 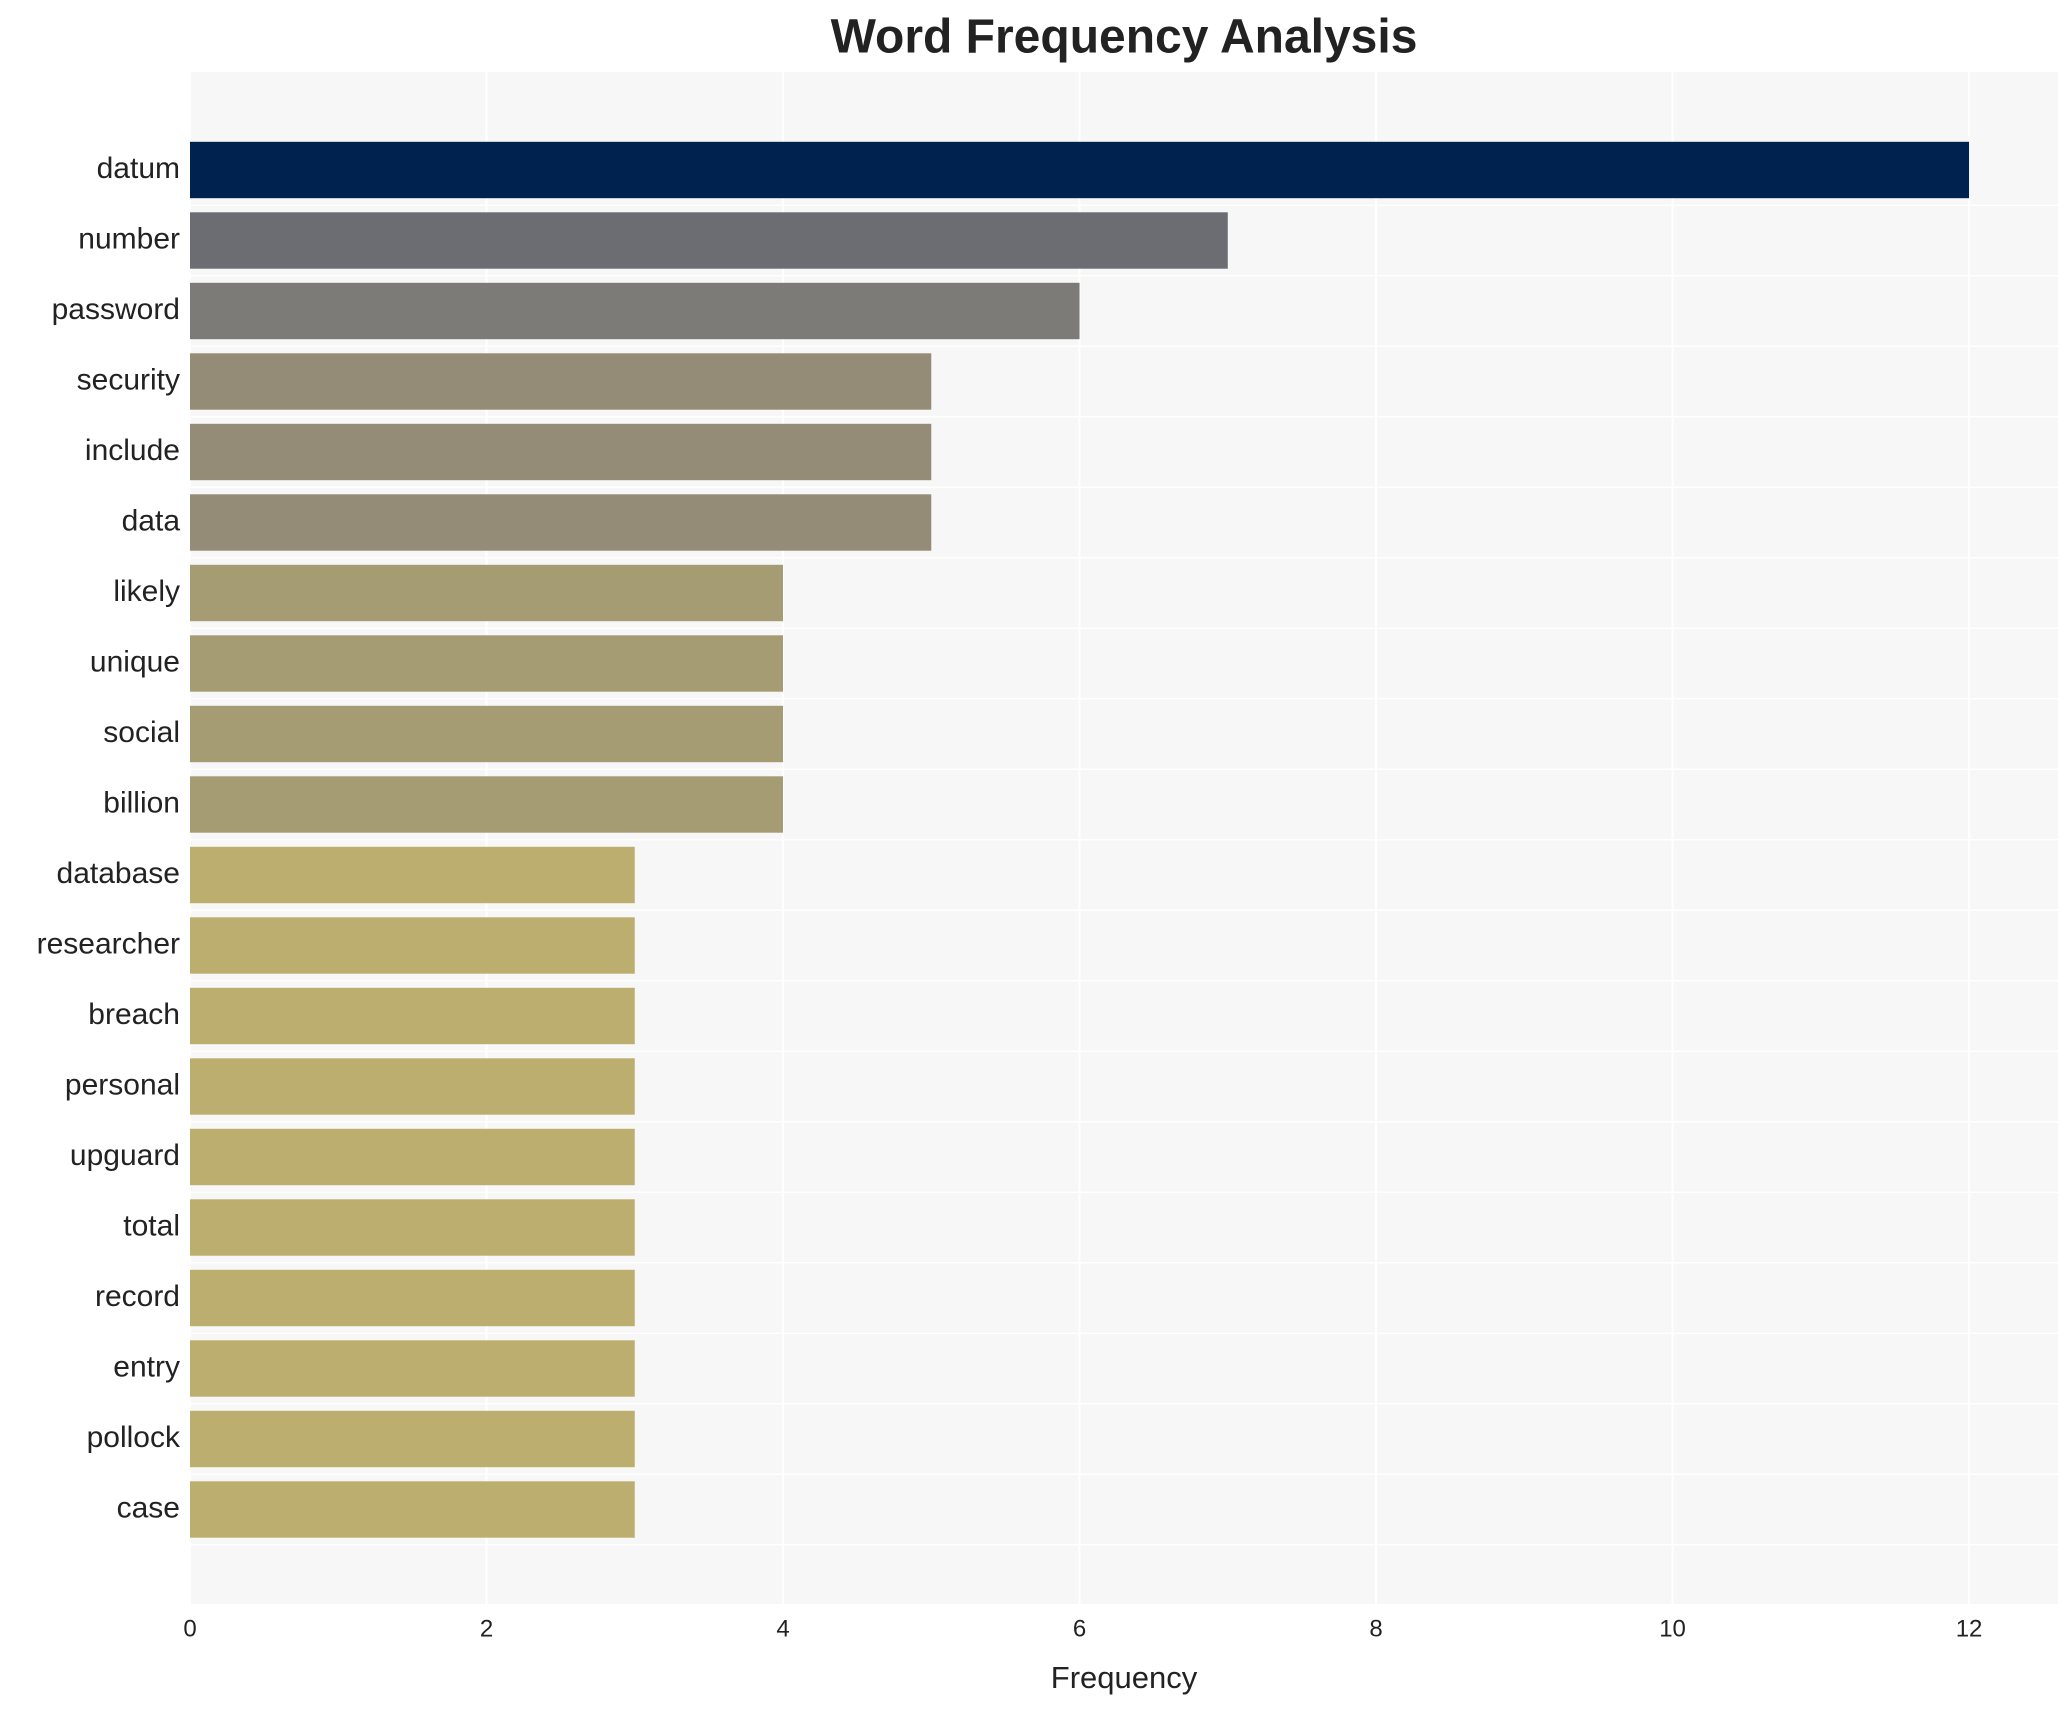 What do you see at coordinates (189, 1628) in the screenshot?
I see `x-tick-label: 0` at bounding box center [189, 1628].